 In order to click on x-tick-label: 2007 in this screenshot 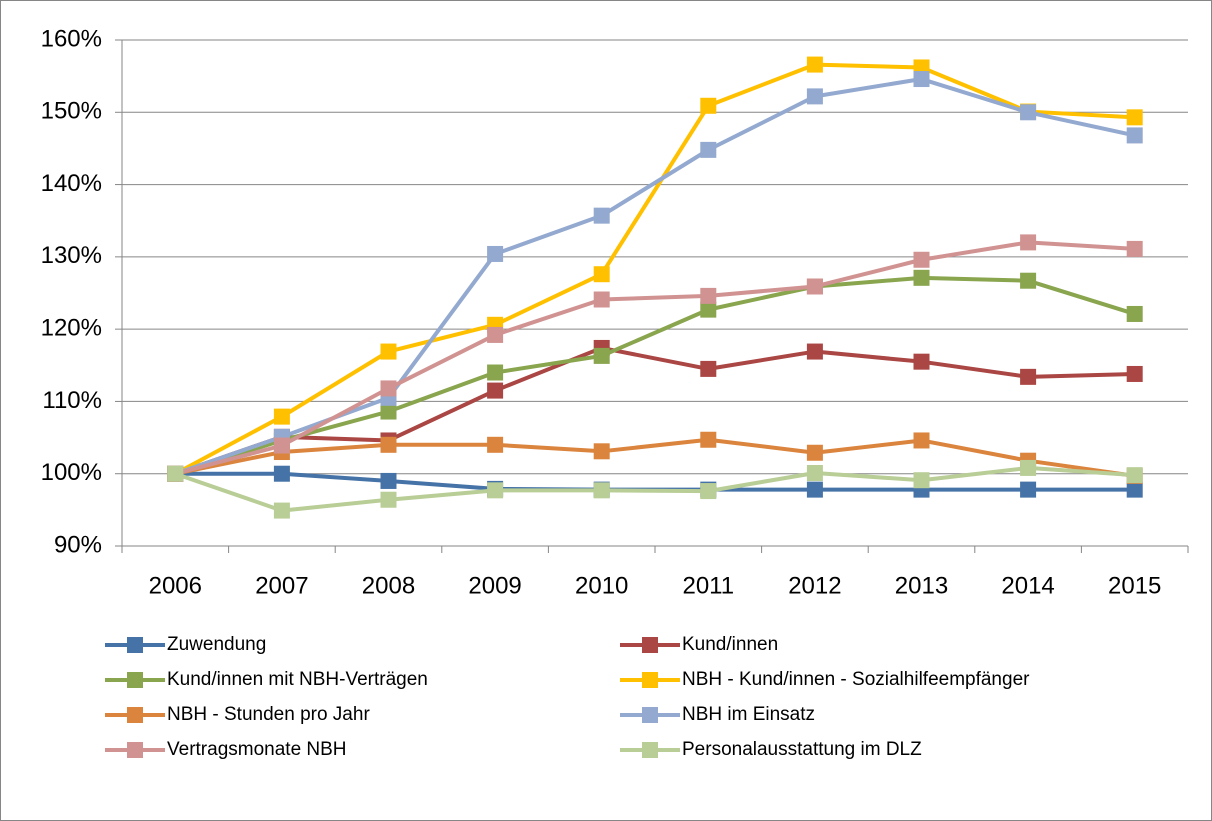, I will do `click(281, 585)`.